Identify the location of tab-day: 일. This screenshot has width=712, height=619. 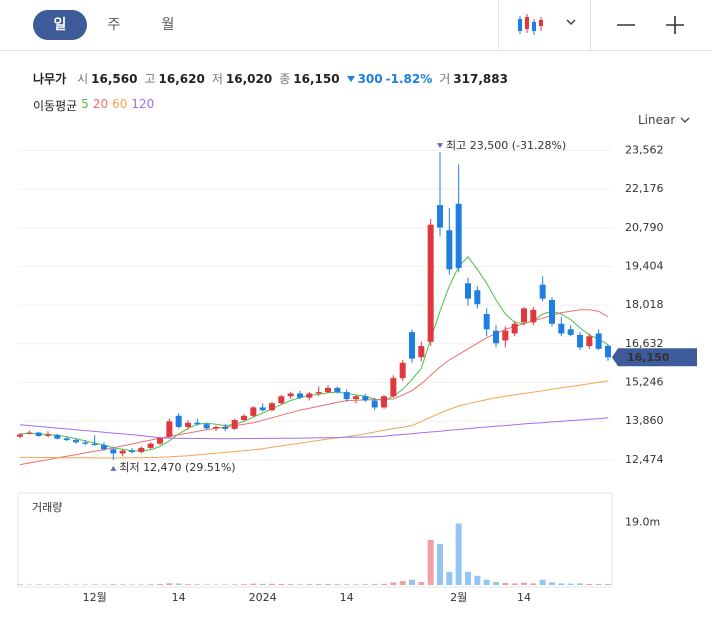
(60, 25).